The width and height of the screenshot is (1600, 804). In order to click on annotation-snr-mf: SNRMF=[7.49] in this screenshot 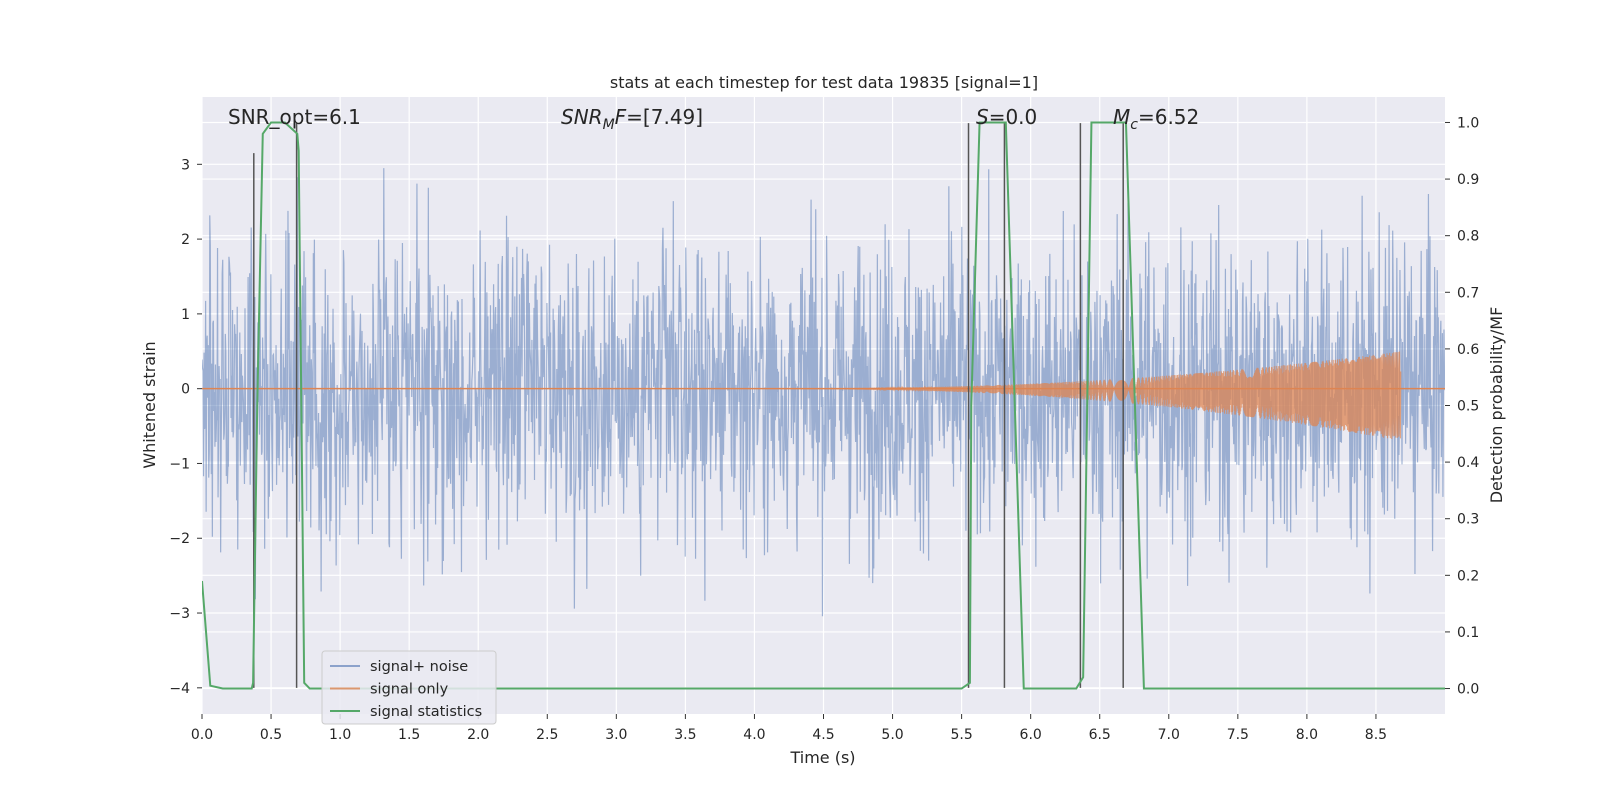, I will do `click(632, 119)`.